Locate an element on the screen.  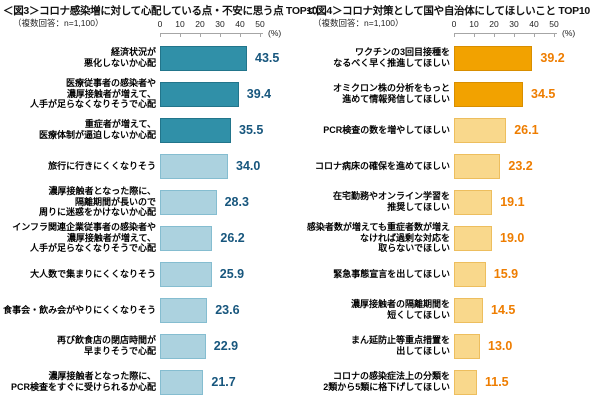
category-label: PCR検査の数を増やしてほしい is located at coordinates (386, 129).